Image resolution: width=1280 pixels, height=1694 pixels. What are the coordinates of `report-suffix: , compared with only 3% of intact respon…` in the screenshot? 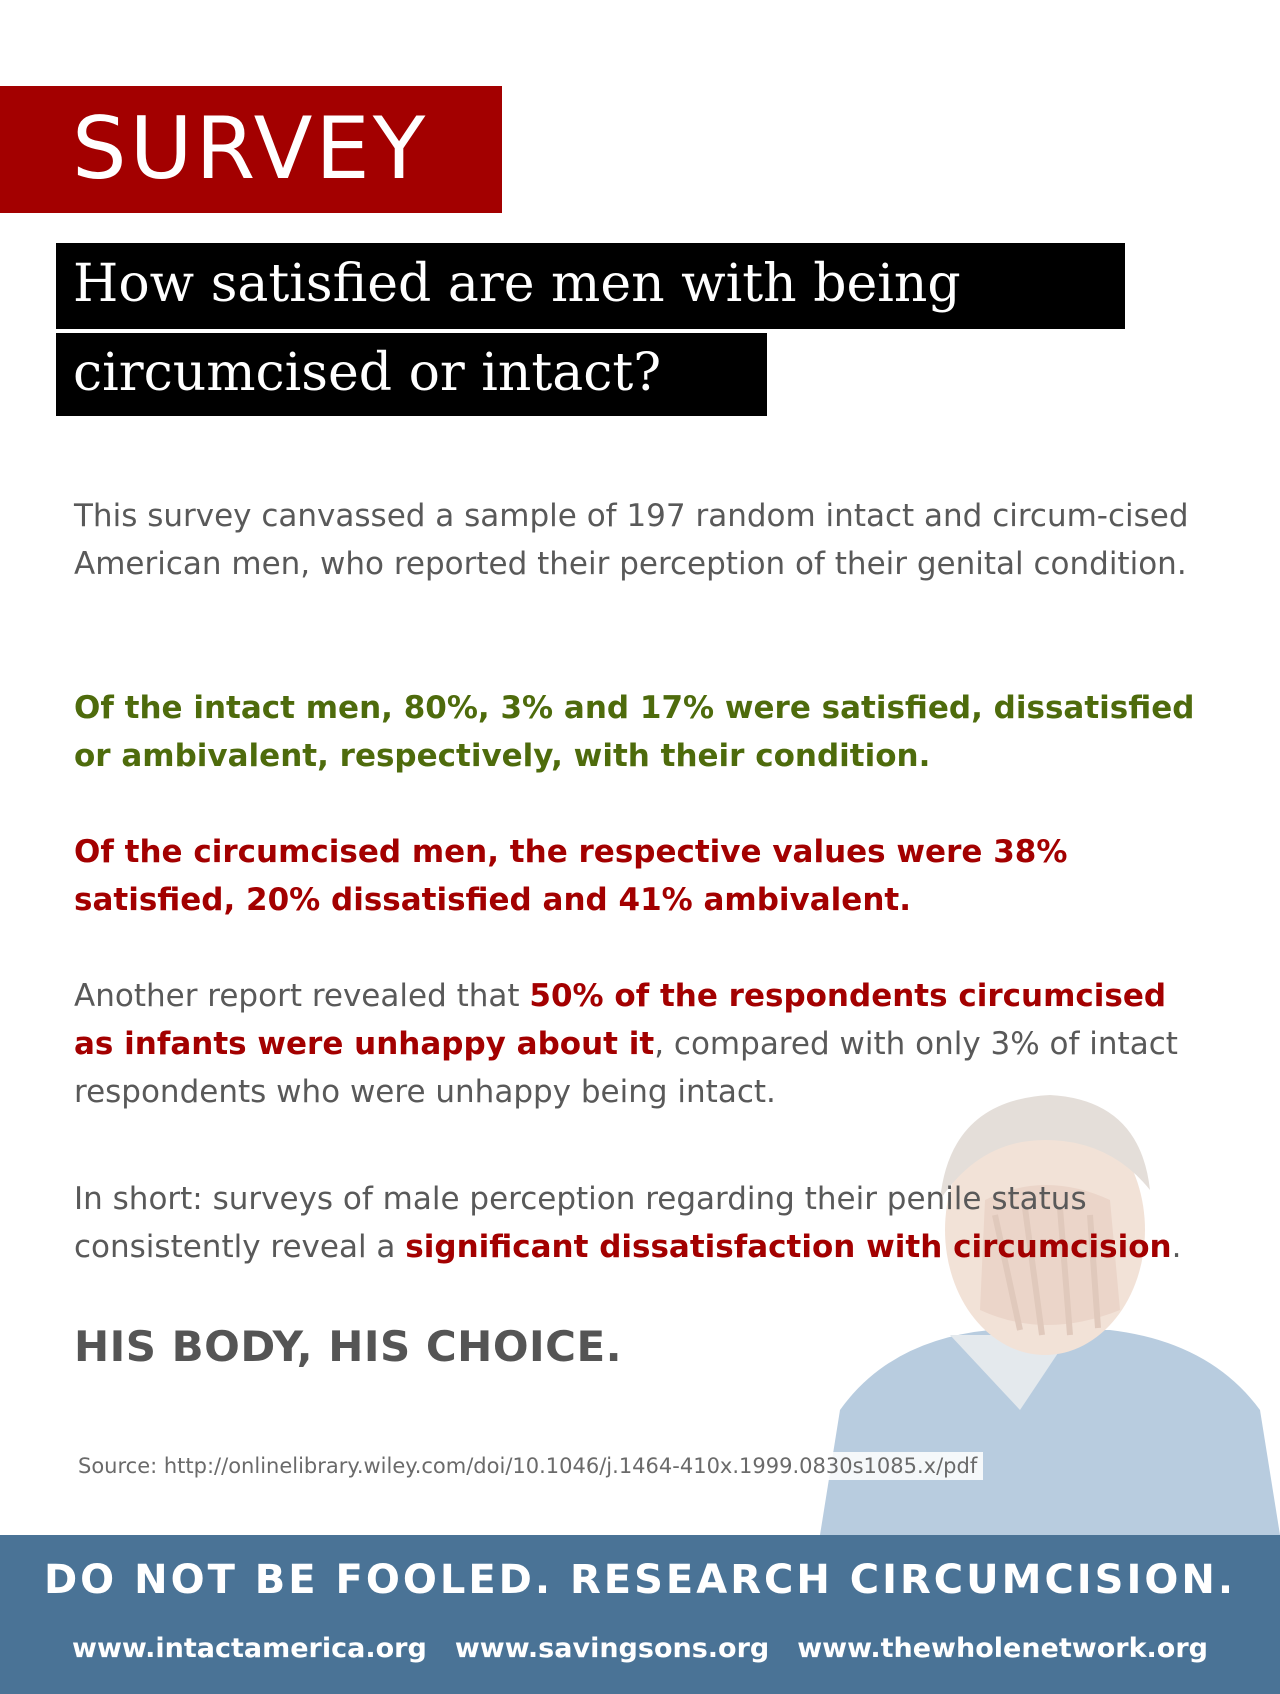 It's located at (626, 1068).